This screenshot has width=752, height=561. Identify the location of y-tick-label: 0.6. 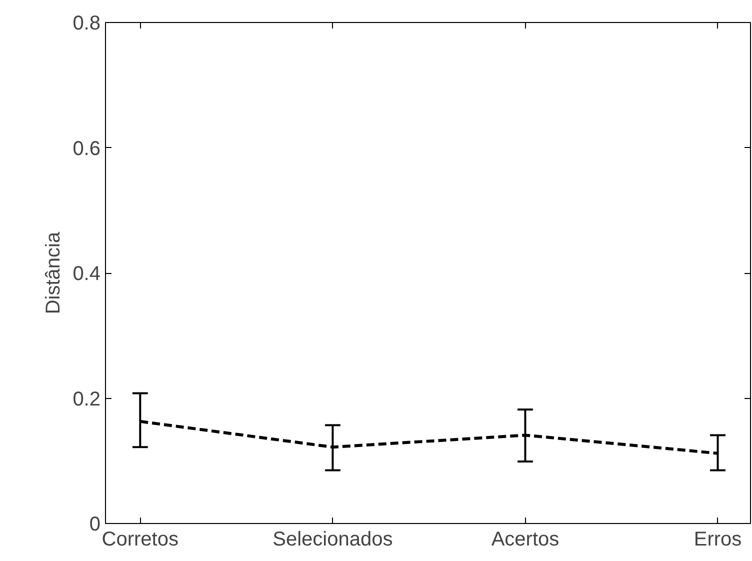
(86, 149).